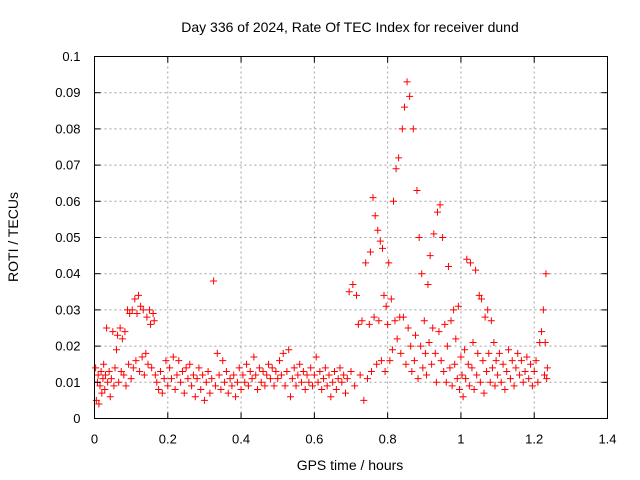  What do you see at coordinates (67, 128) in the screenshot?
I see `y-tick-label: 0.08` at bounding box center [67, 128].